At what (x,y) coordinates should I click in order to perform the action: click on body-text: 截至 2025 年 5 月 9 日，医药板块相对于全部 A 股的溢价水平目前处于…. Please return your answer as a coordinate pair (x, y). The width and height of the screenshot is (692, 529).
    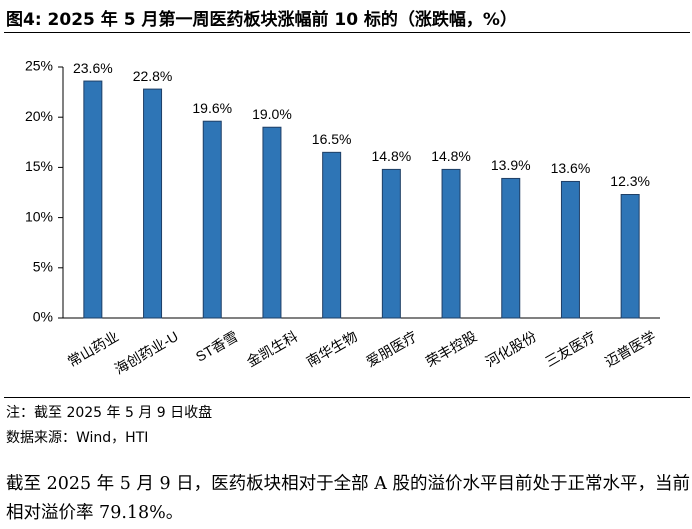
    Looking at the image, I should click on (348, 498).